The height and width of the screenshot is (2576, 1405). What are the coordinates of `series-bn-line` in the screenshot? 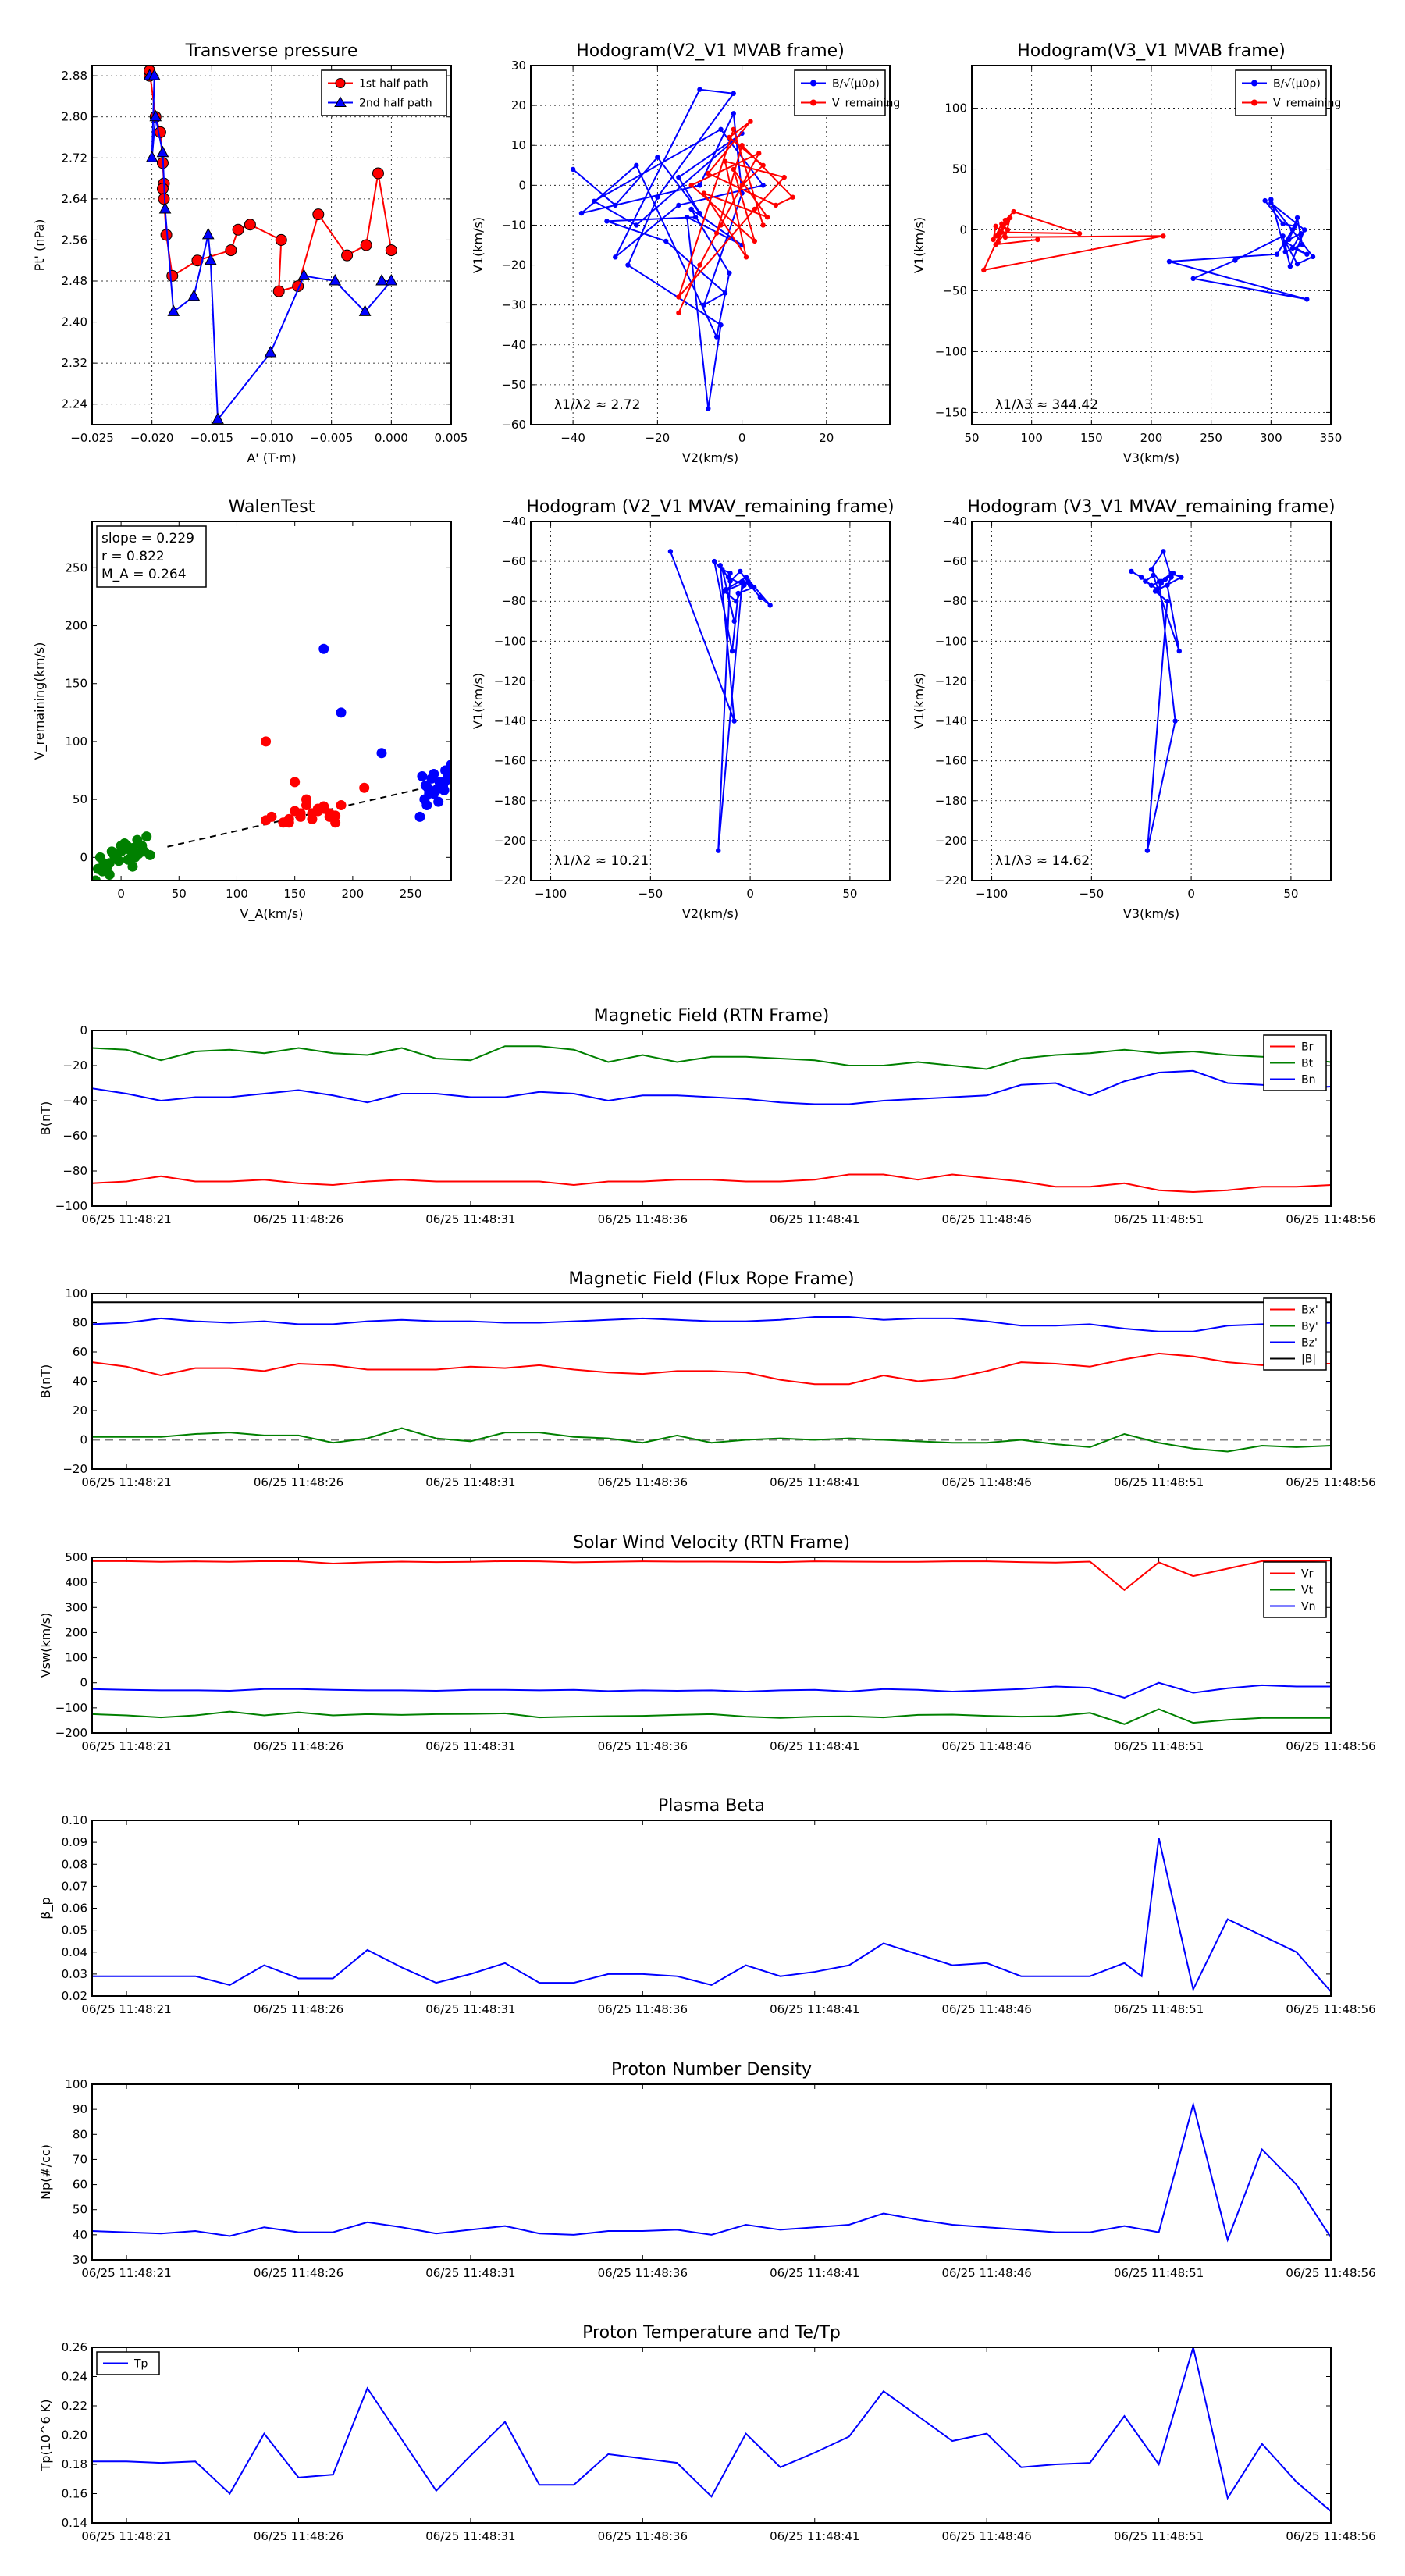 It's located at (712, 1087).